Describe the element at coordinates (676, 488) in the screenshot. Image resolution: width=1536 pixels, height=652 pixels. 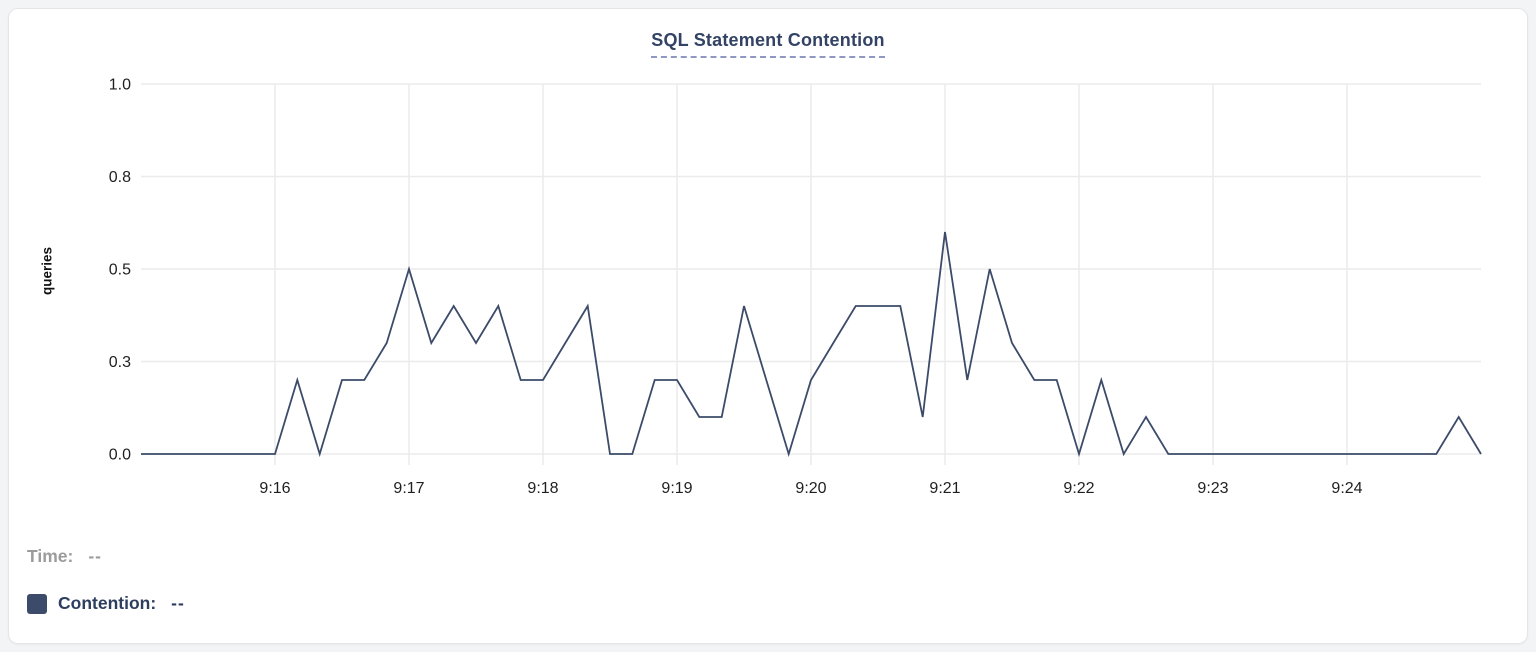
I see `x-tick-label: 9:19` at that location.